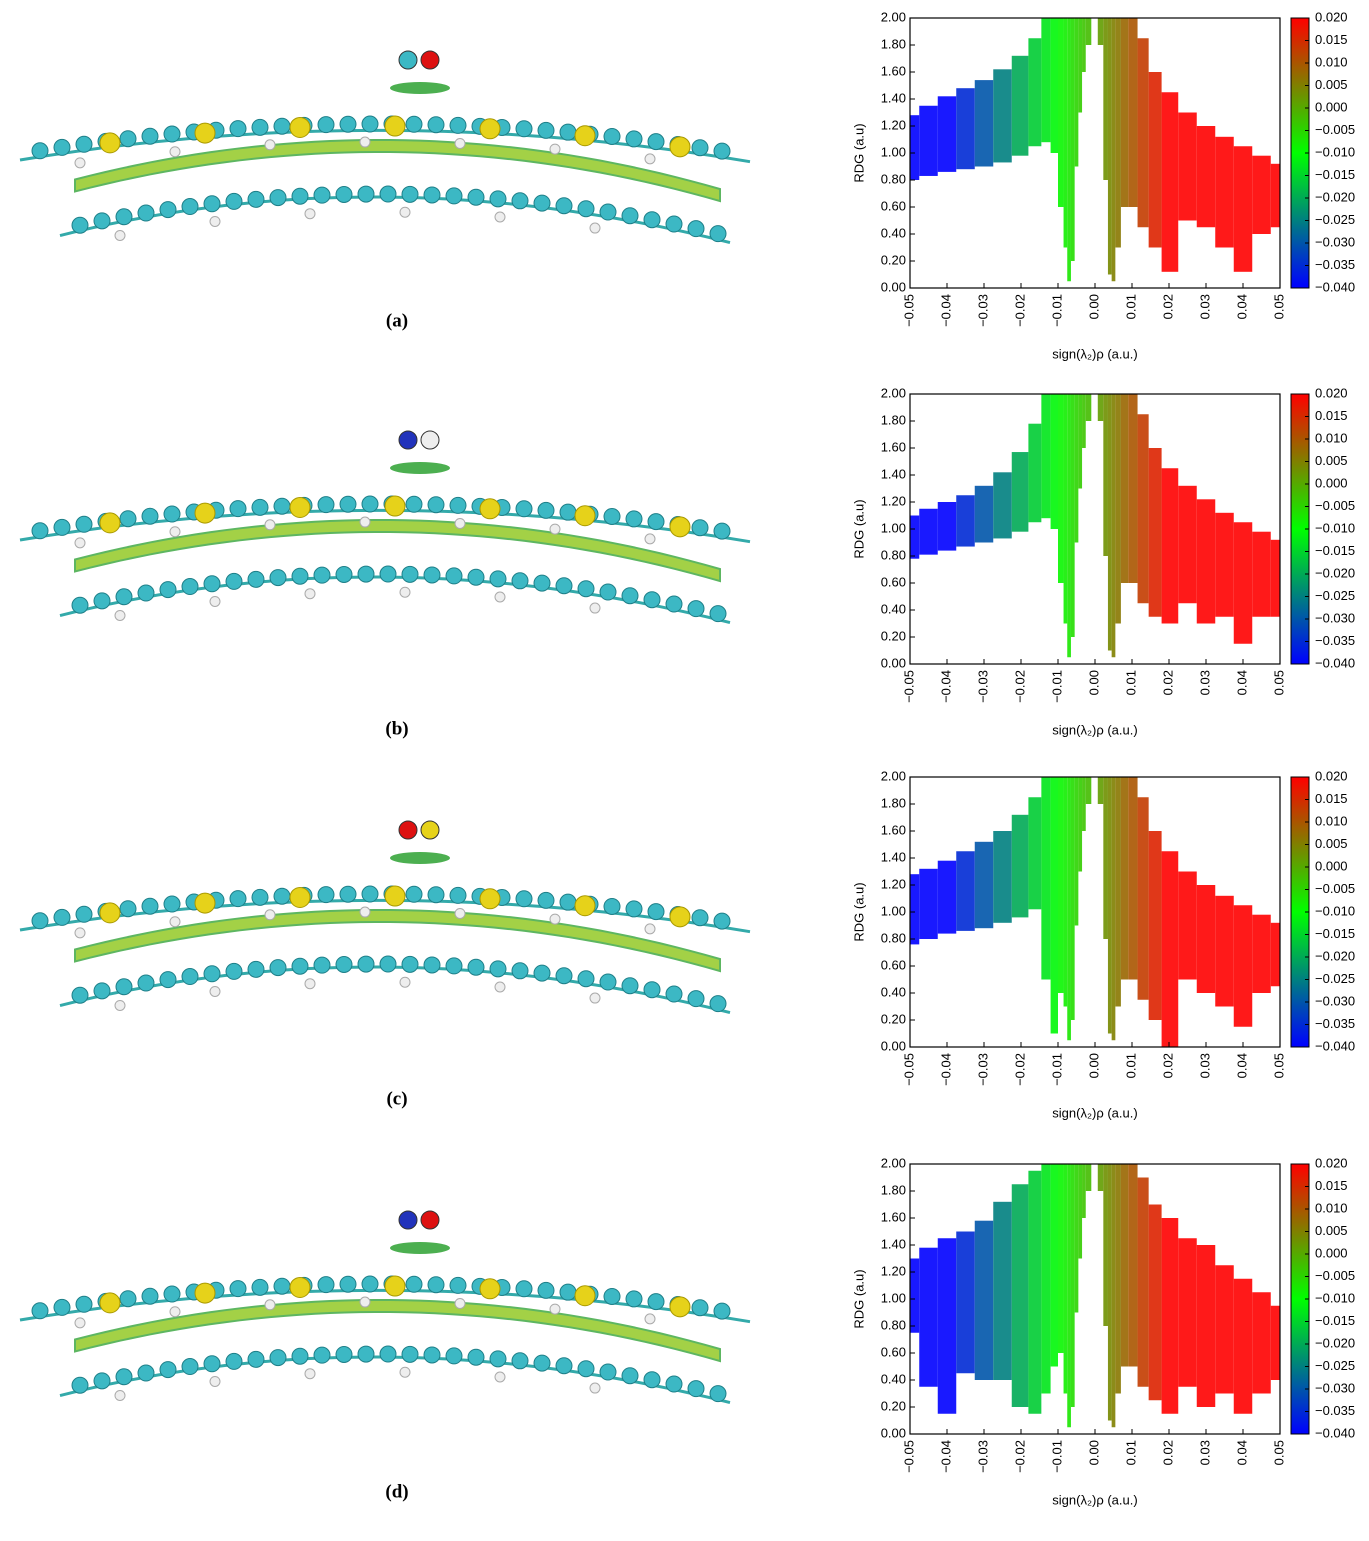  Describe the element at coordinates (893, 910) in the screenshot. I see `y-tick-label: 1.00` at that location.